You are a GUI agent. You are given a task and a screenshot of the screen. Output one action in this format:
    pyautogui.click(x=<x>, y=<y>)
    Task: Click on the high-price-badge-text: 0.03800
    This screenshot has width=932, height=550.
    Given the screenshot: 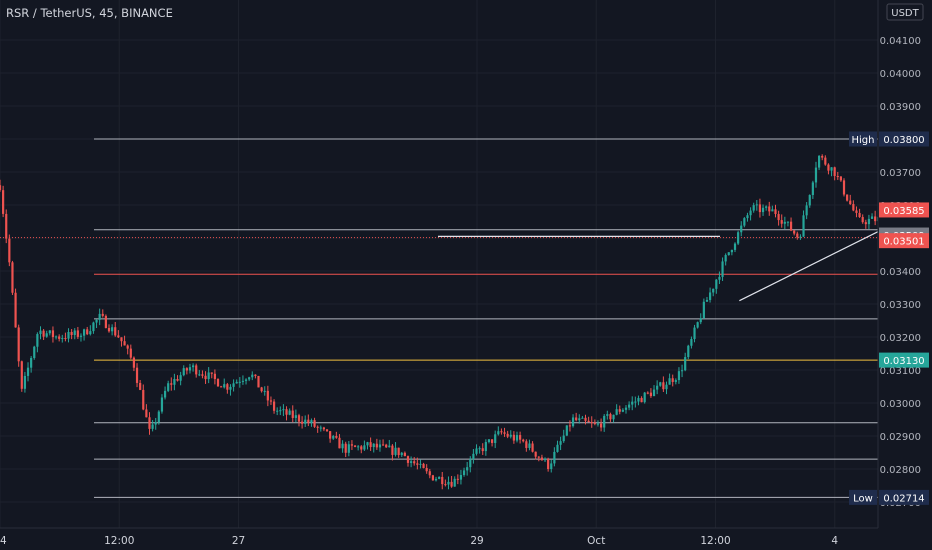 What is the action you would take?
    pyautogui.click(x=903, y=140)
    